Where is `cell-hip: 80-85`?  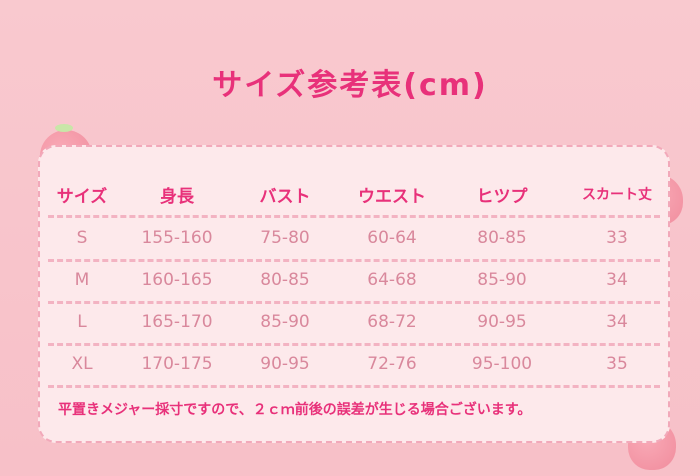 cell-hip: 80-85 is located at coordinates (502, 238).